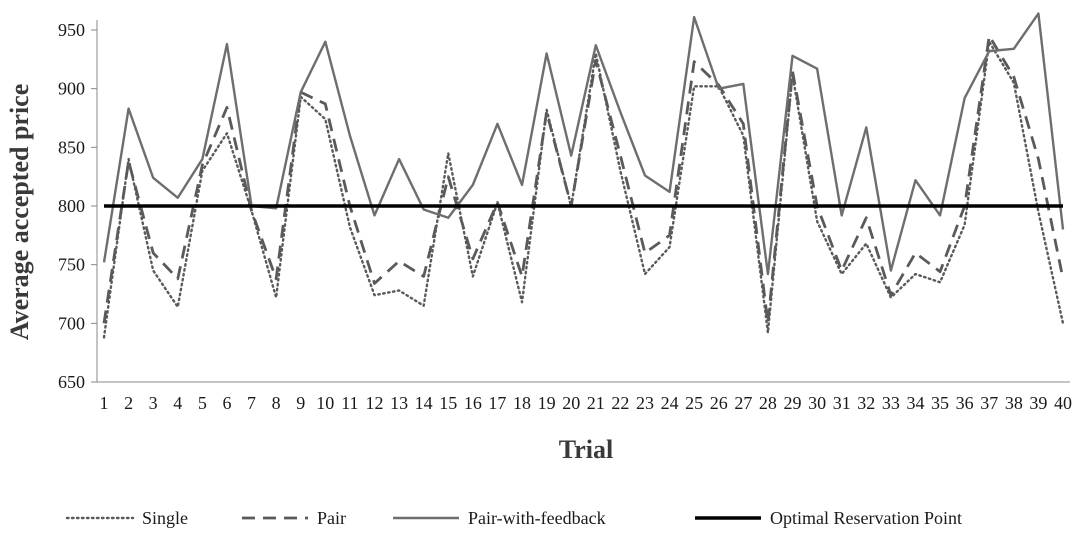 The height and width of the screenshot is (536, 1084). Describe the element at coordinates (719, 403) in the screenshot. I see `x-tick-label: 26` at that location.